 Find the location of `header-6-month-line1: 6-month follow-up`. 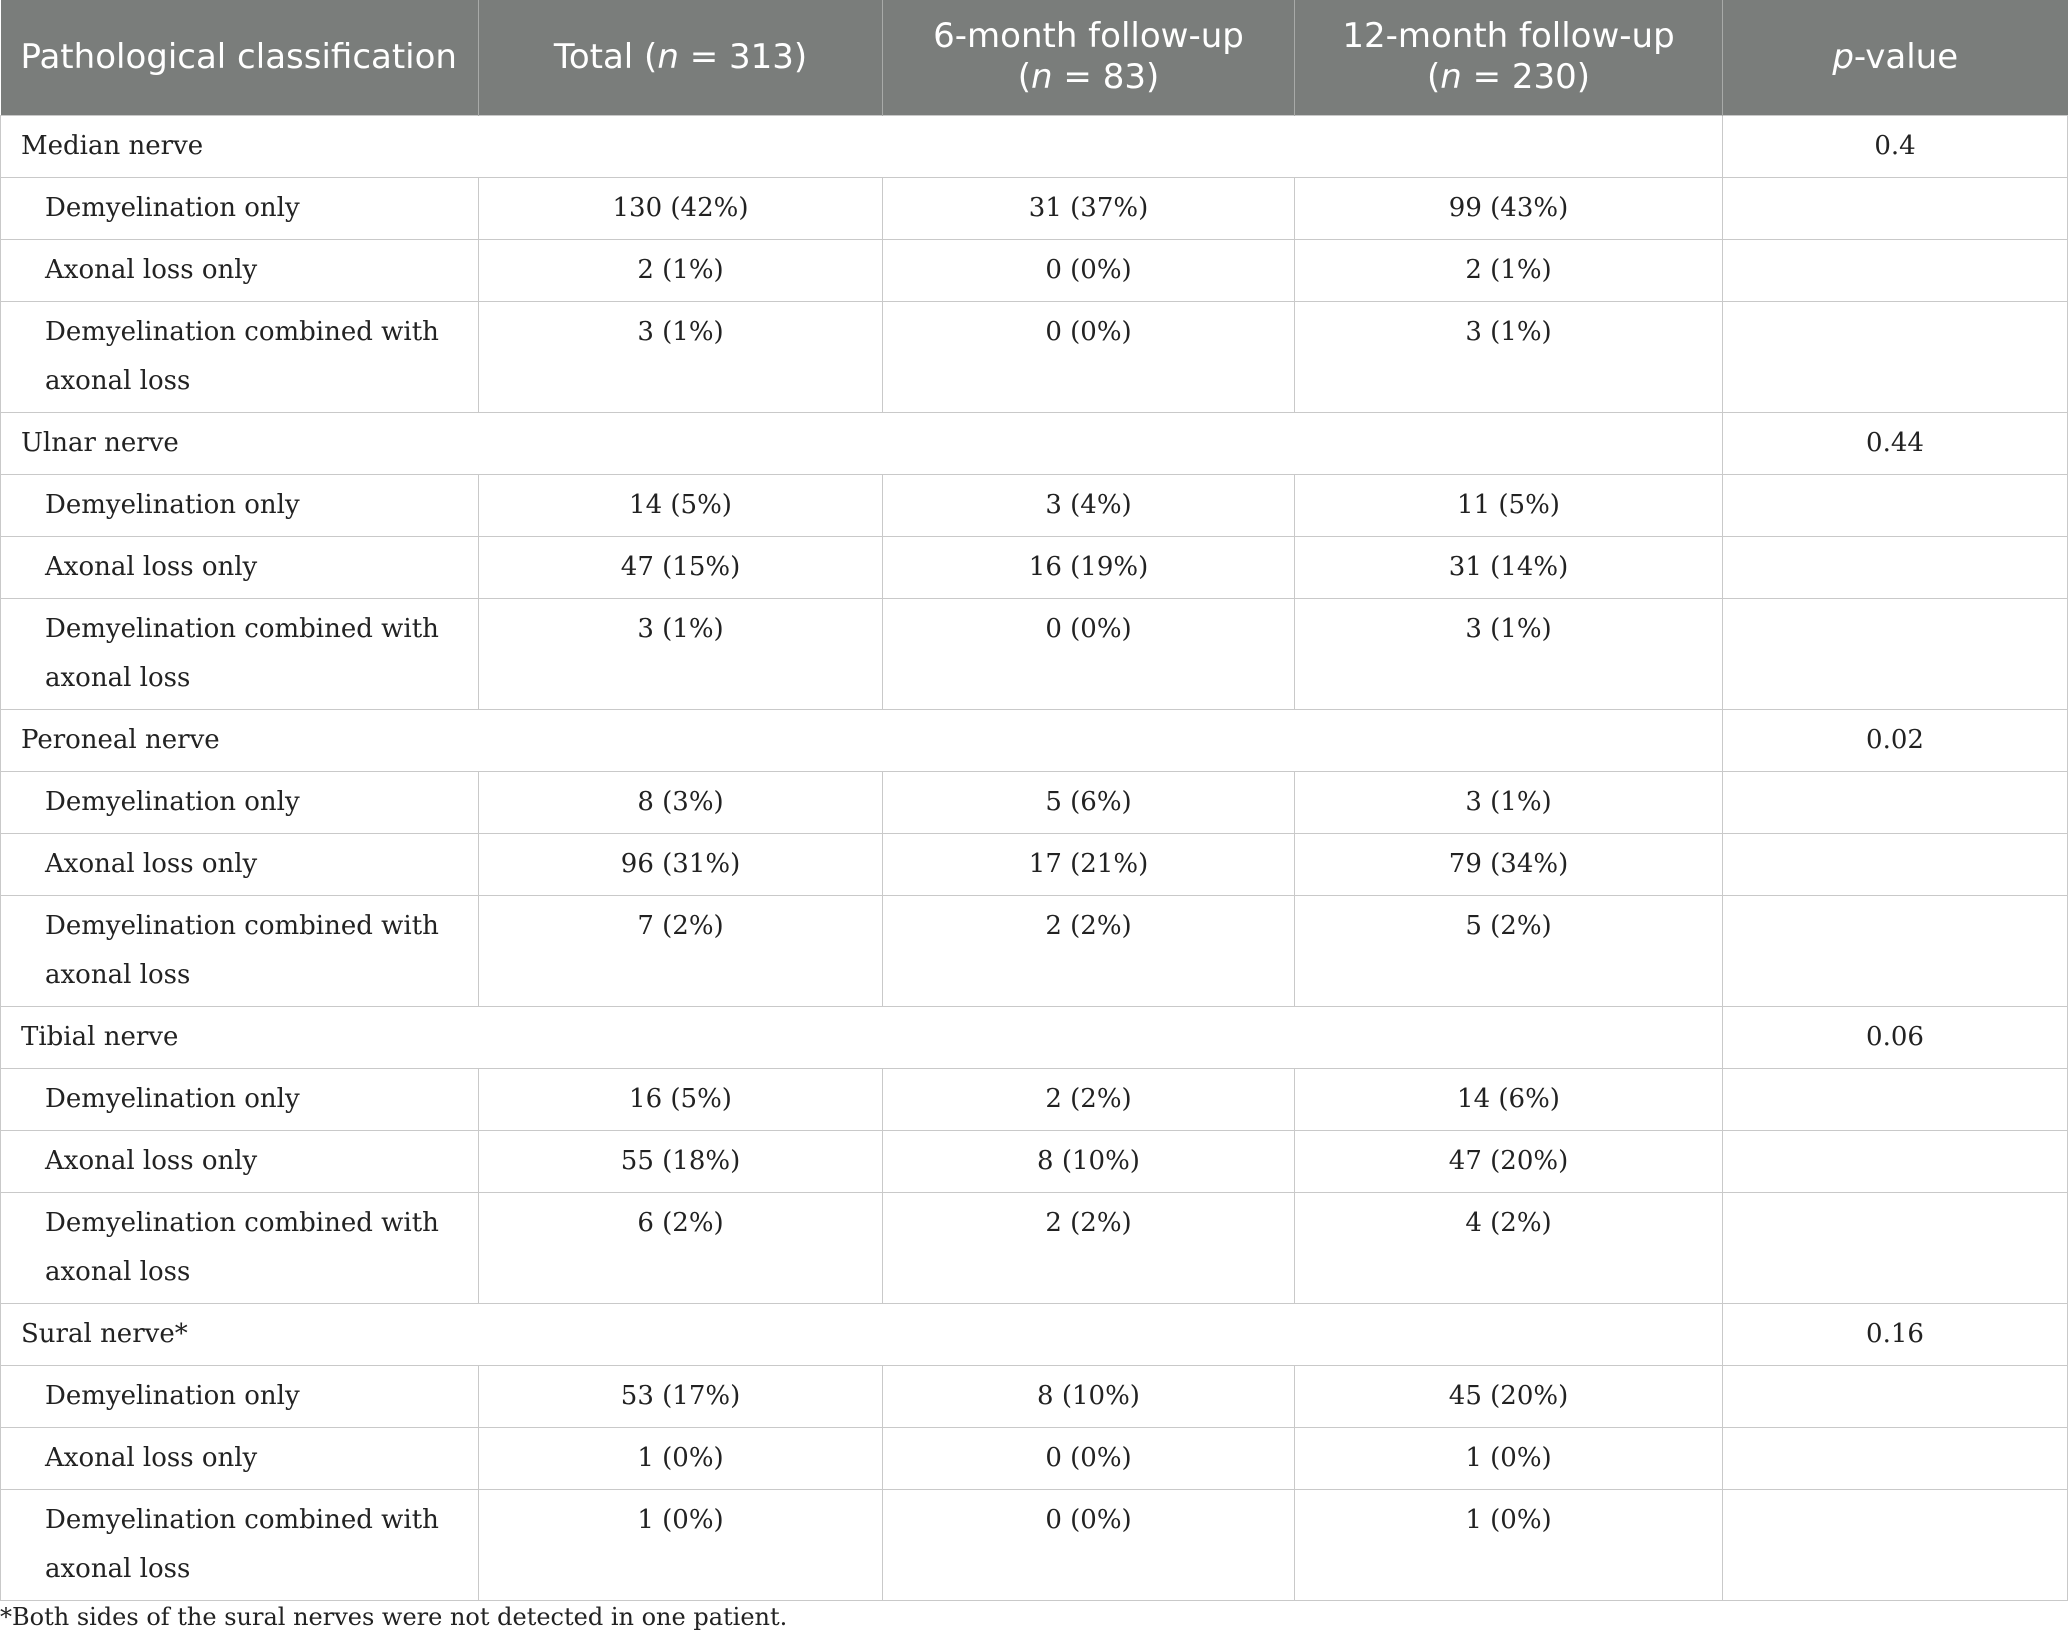

header-6-month-line1: 6-month follow-up is located at coordinates (1088, 36).